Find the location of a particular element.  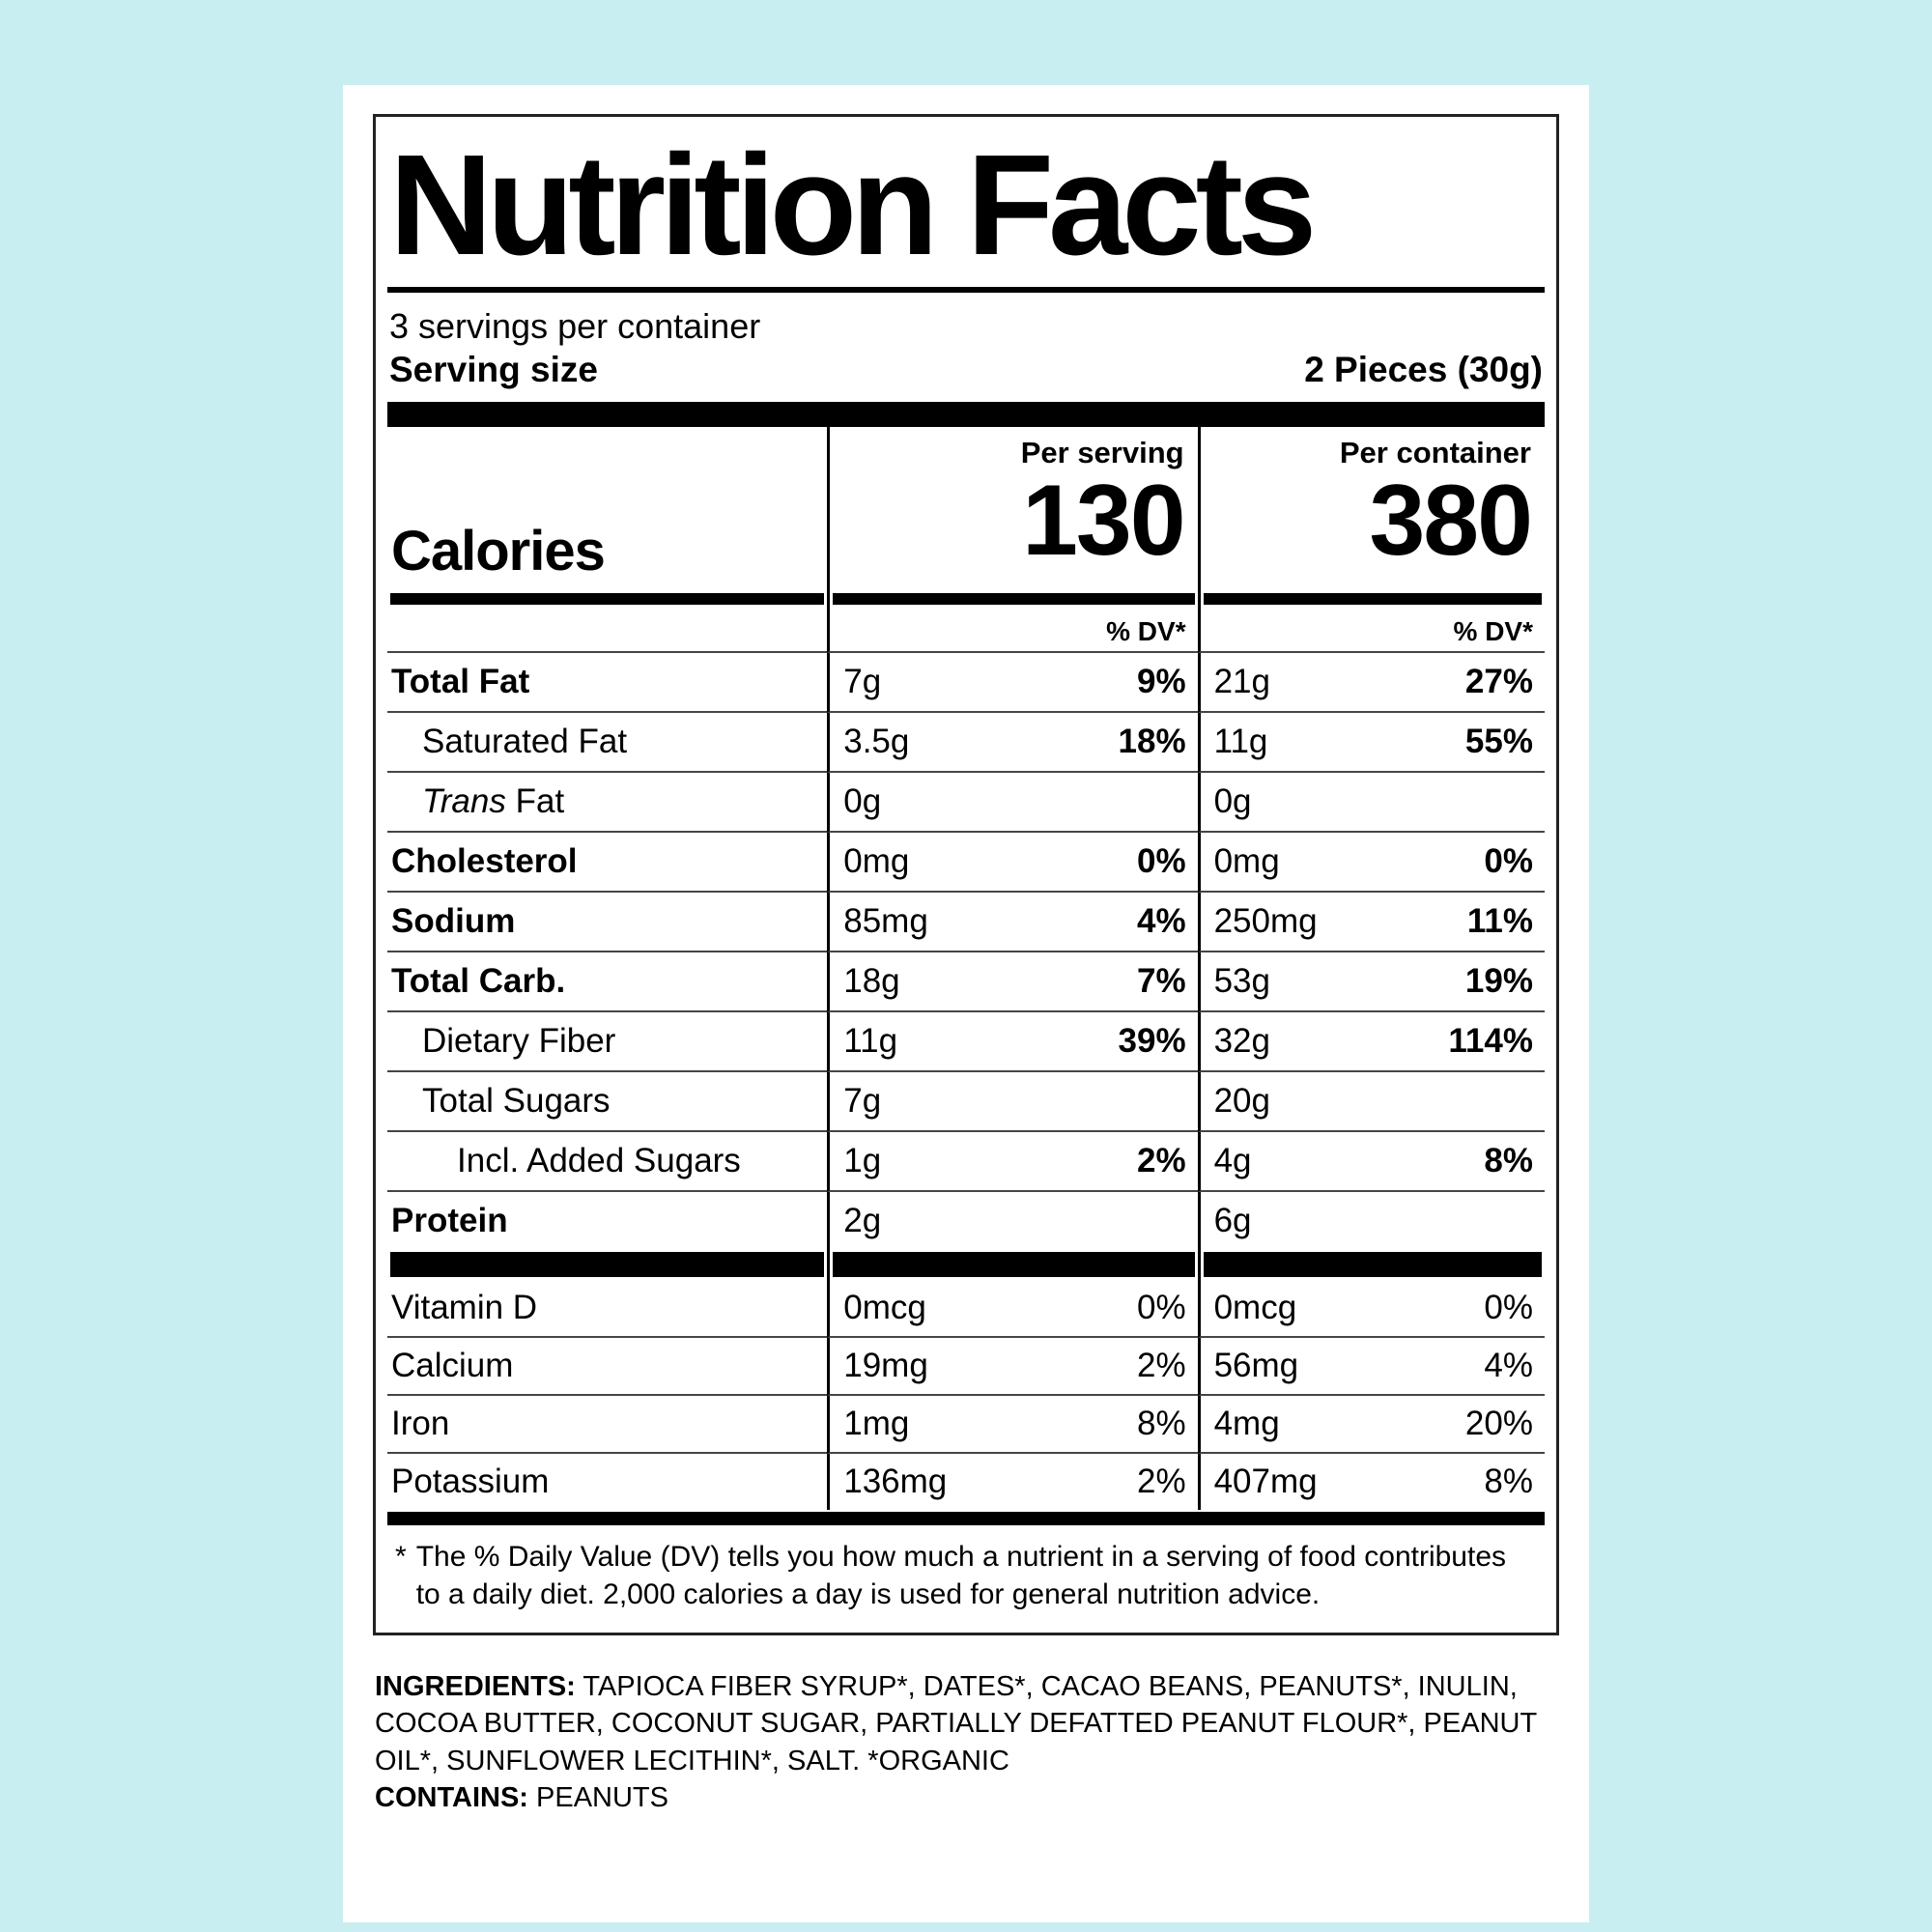

container-amount: 56mg is located at coordinates (1256, 1366).